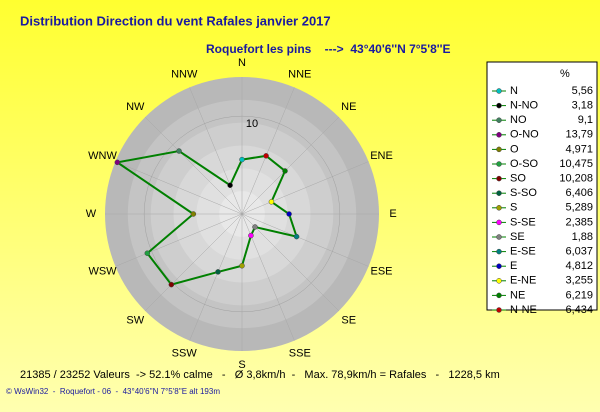  What do you see at coordinates (242, 63) in the screenshot?
I see `direction-label: N` at bounding box center [242, 63].